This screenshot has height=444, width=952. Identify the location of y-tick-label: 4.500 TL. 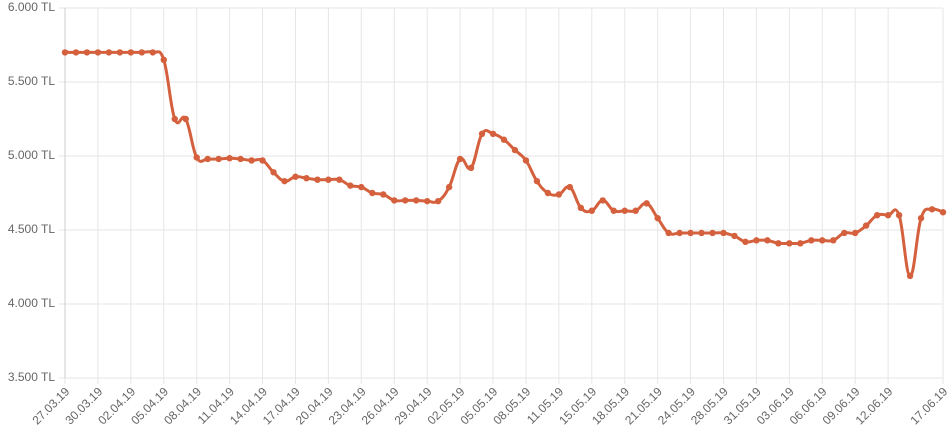
(31, 229).